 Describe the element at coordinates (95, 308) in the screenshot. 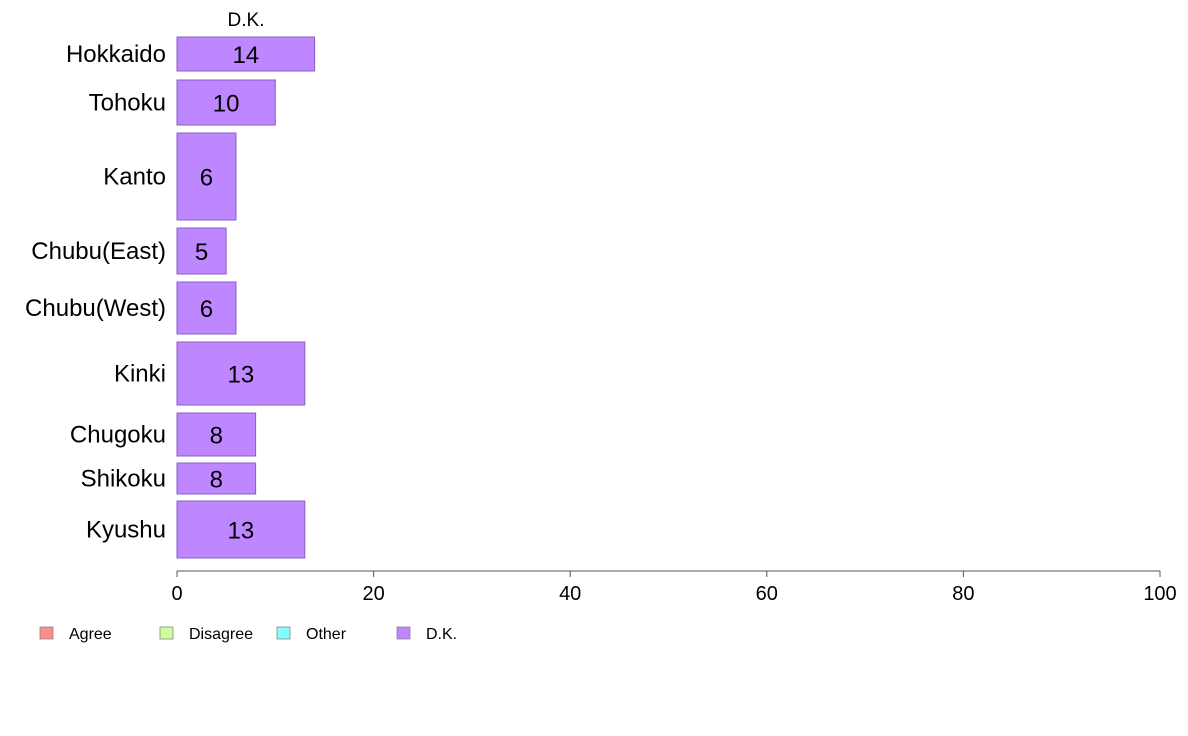

I see `category-label: Chubu(West)` at that location.